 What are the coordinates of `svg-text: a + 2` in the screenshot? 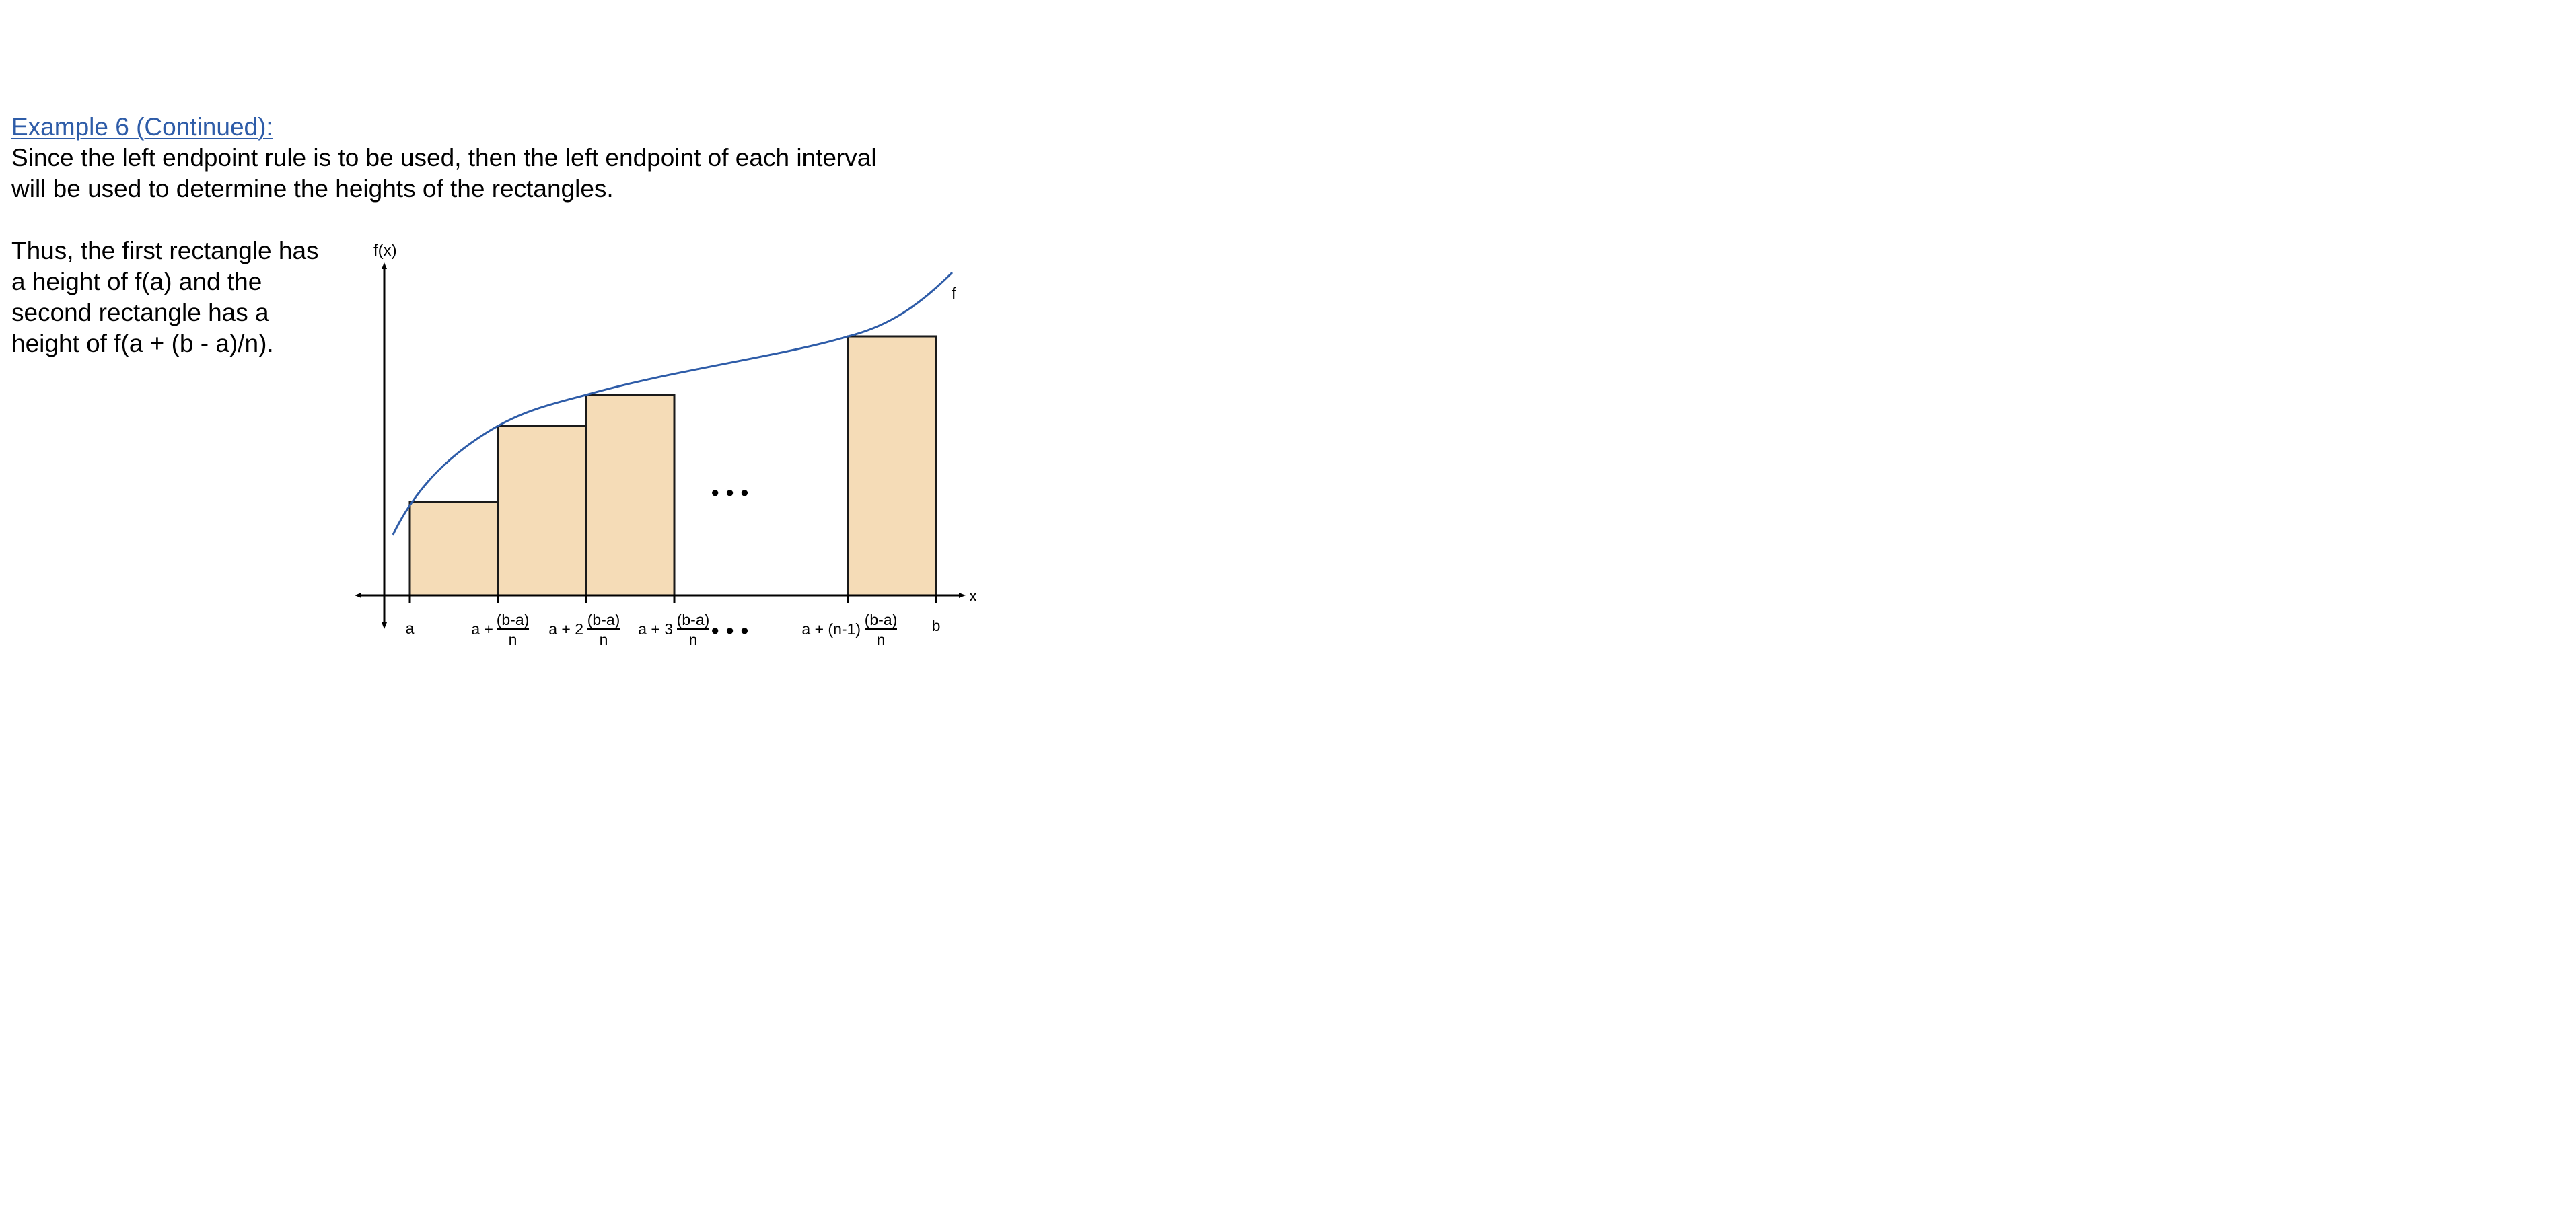 It's located at (565, 629).